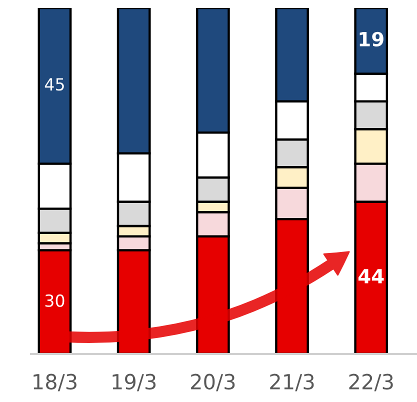 The image size is (417, 402). I want to click on x-tick-label: 18/3, so click(55, 383).